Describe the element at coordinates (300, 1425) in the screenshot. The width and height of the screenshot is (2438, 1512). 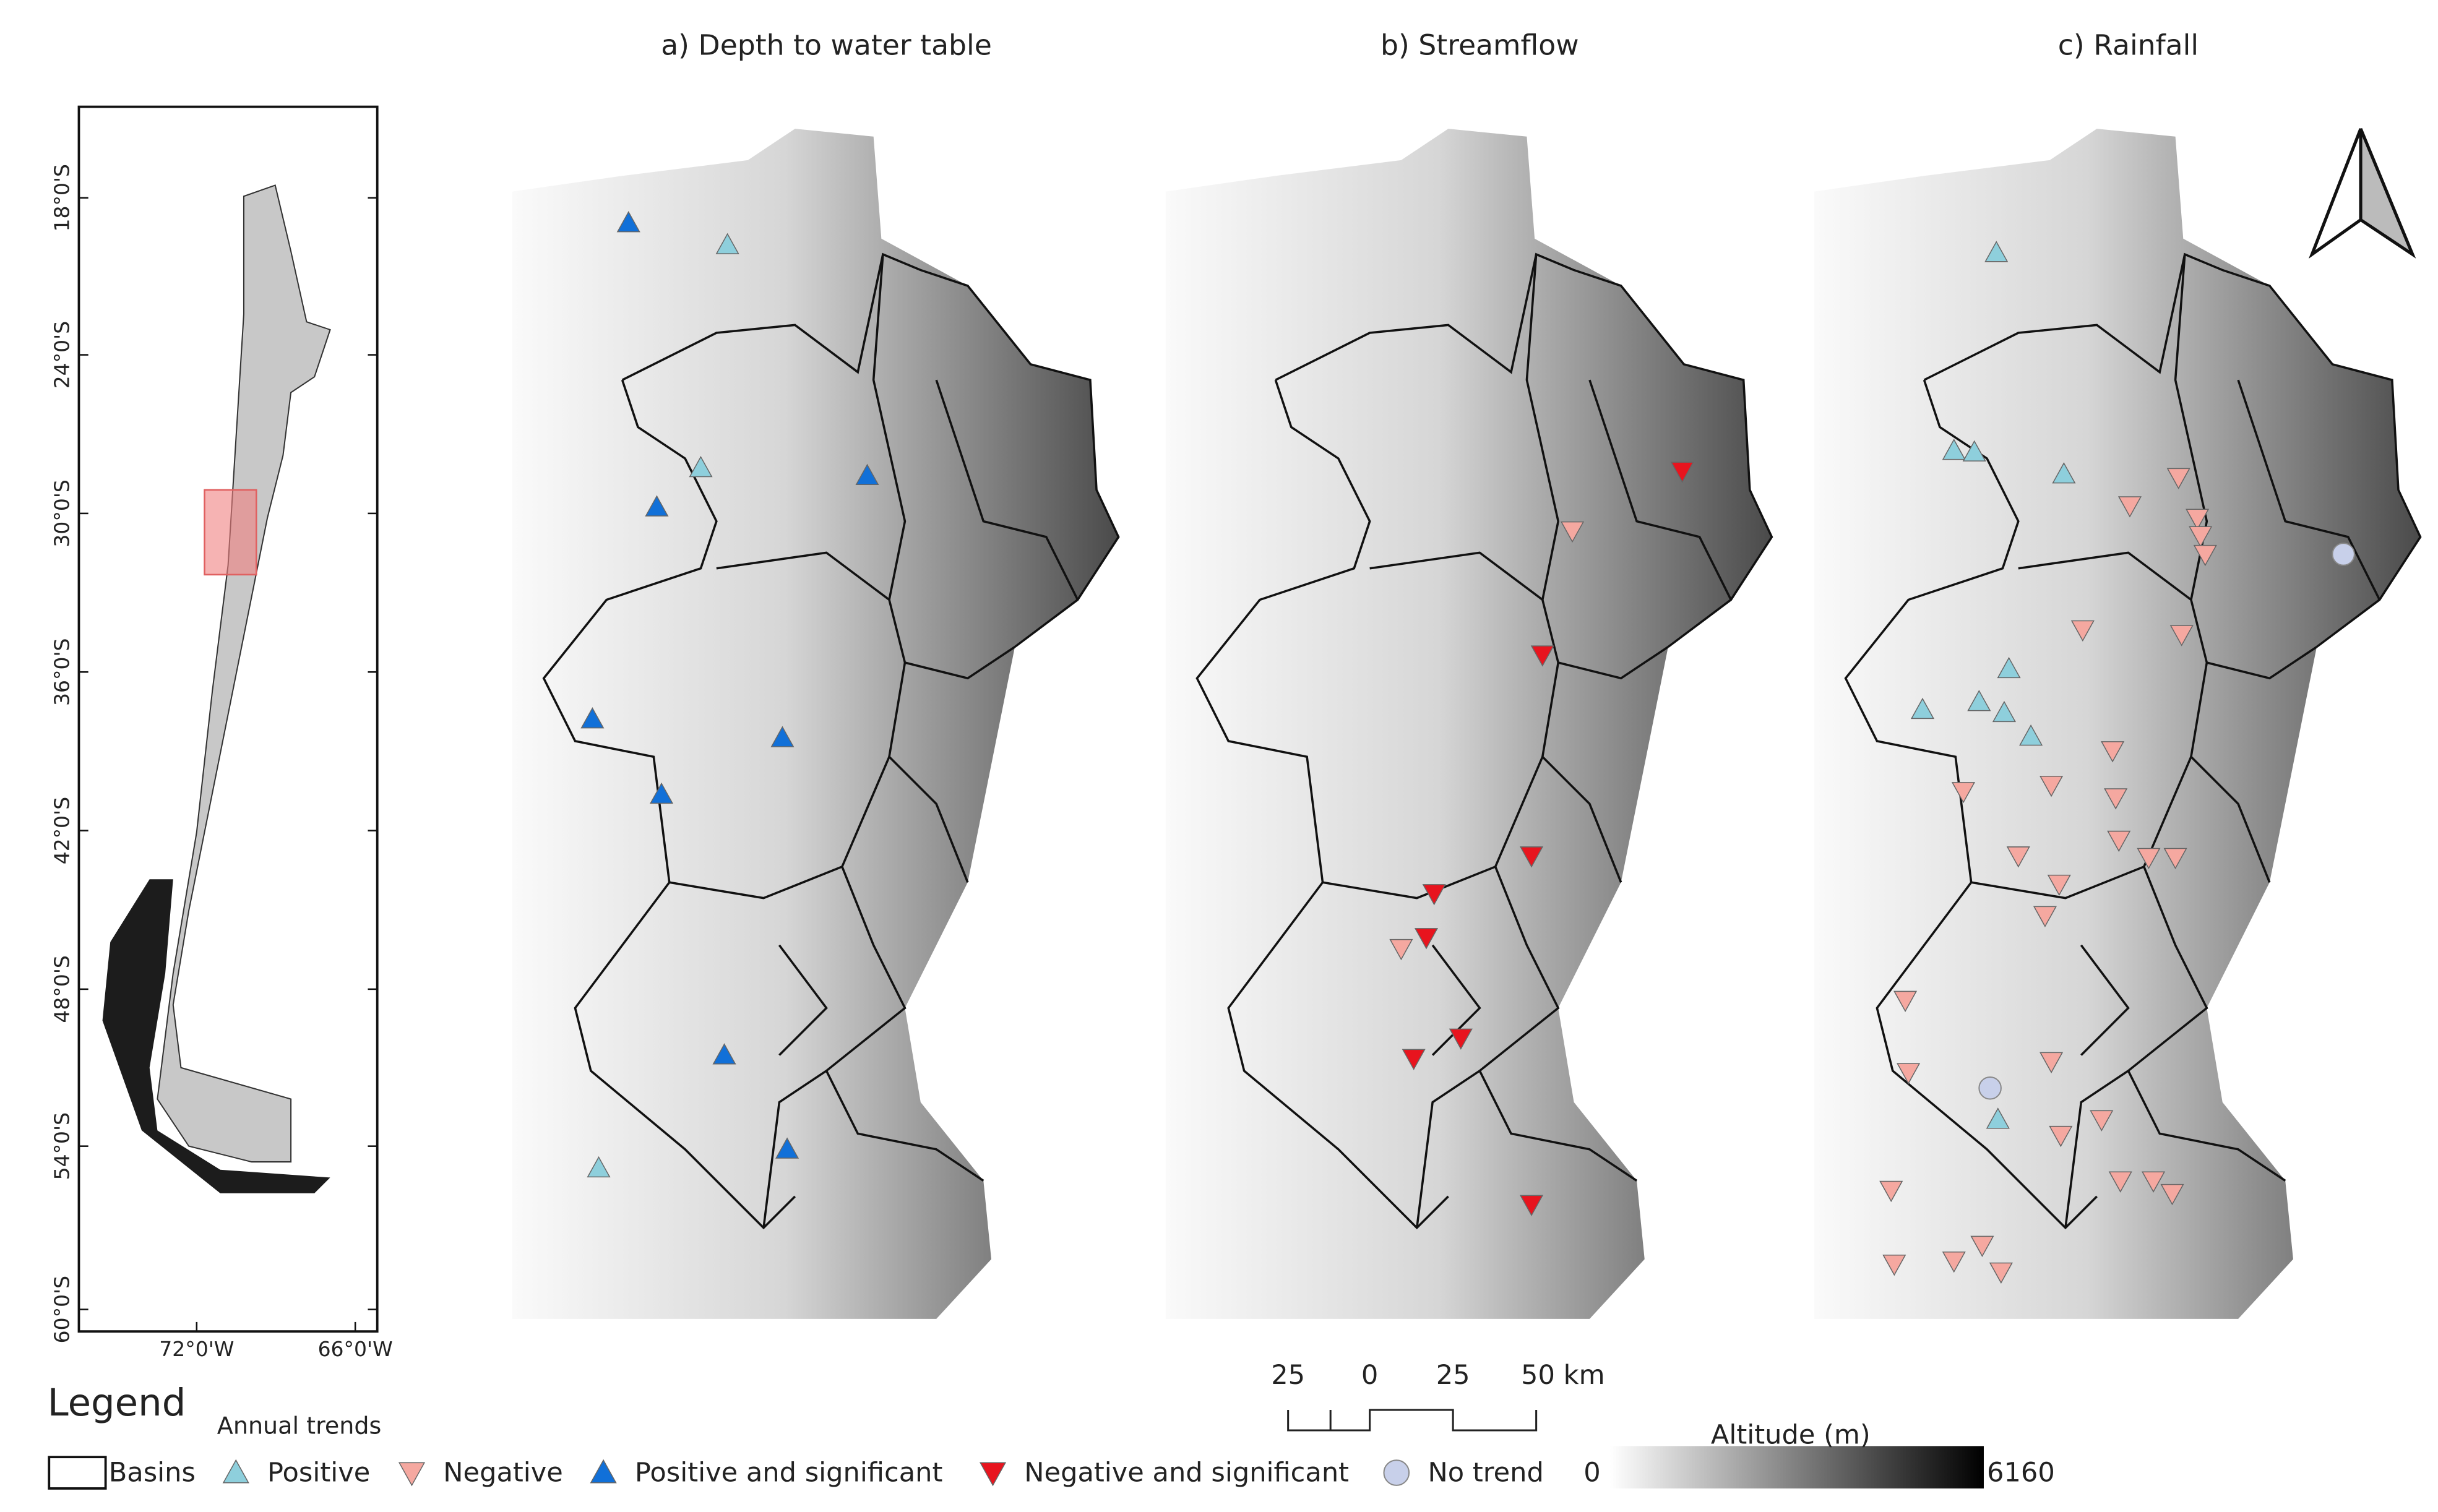
I see `legend-subtitle: Annual trends` at that location.